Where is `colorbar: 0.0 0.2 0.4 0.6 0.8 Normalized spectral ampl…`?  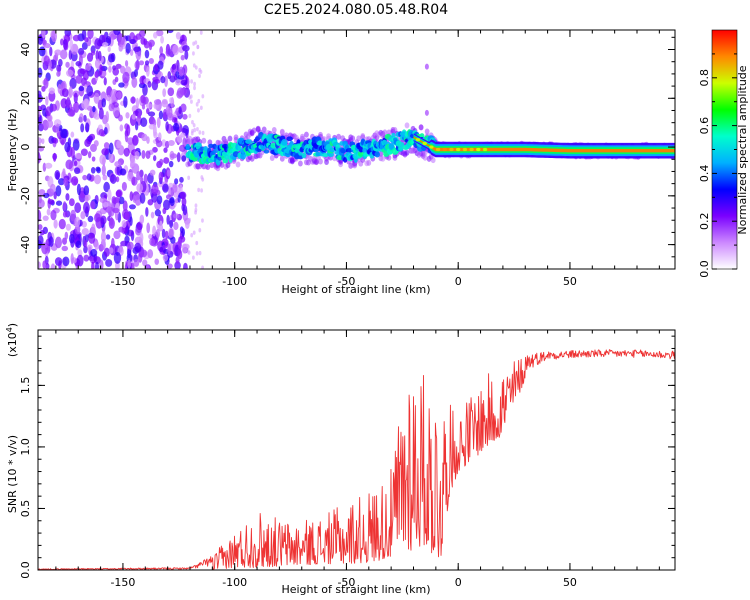 colorbar: 0.0 0.2 0.4 0.6 0.8 Normalized spectral ampl… is located at coordinates (723, 153).